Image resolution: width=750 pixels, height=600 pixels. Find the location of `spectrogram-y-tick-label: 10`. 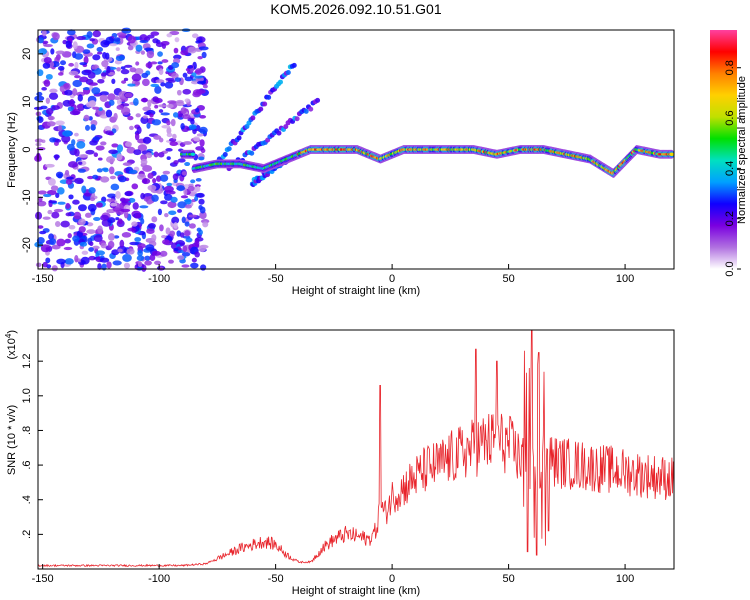

spectrogram-y-tick-label: 10 is located at coordinates (27, 102).